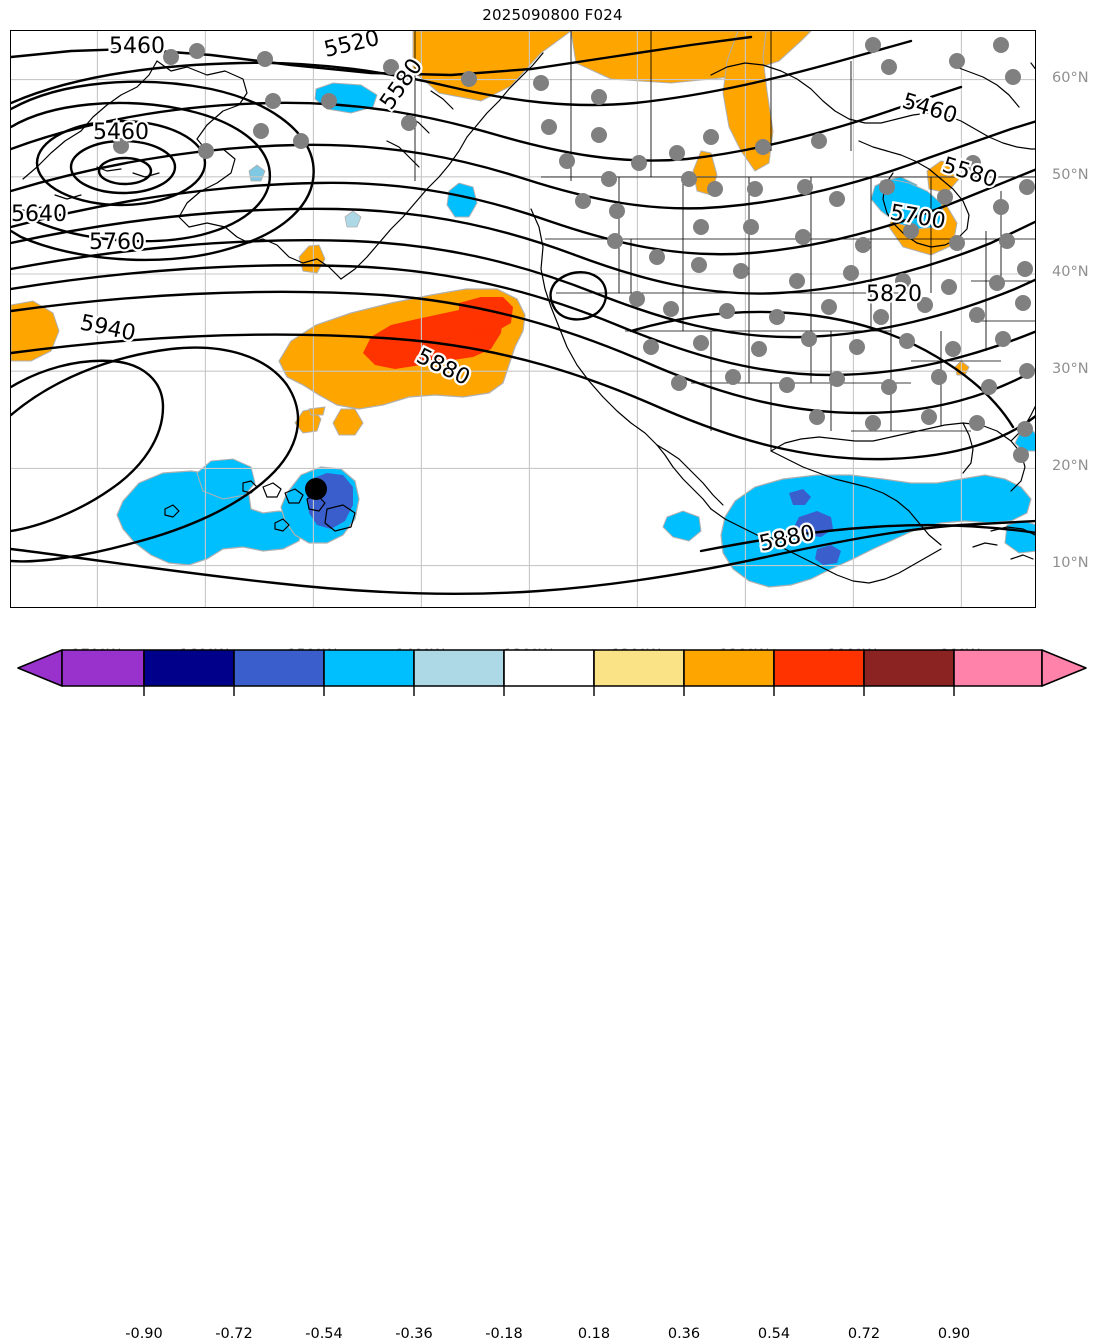 The width and height of the screenshot is (1105, 1342). What do you see at coordinates (1070, 563) in the screenshot?
I see `lat-tick-10n: 10°N` at bounding box center [1070, 563].